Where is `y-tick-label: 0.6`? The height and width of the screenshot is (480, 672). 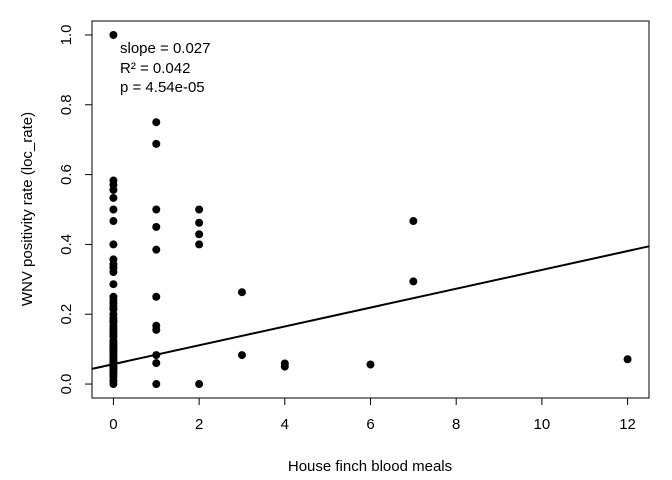 y-tick-label: 0.6 is located at coordinates (66, 174).